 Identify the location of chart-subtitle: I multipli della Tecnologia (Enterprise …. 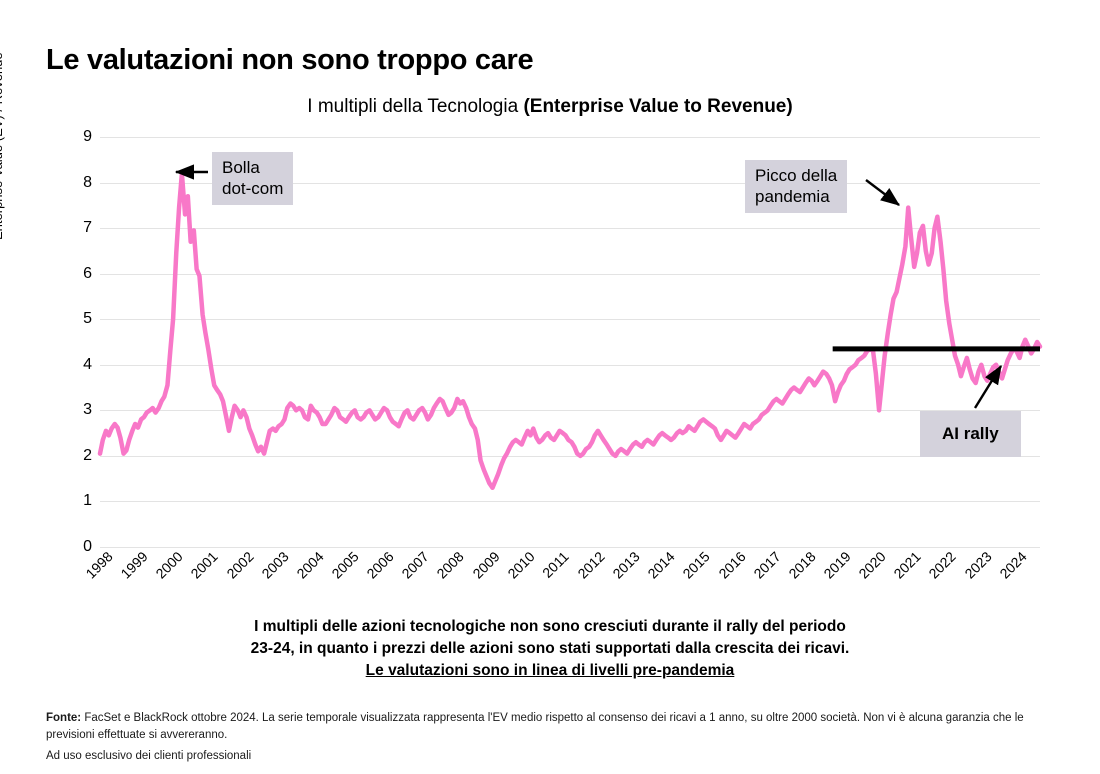
(550, 107).